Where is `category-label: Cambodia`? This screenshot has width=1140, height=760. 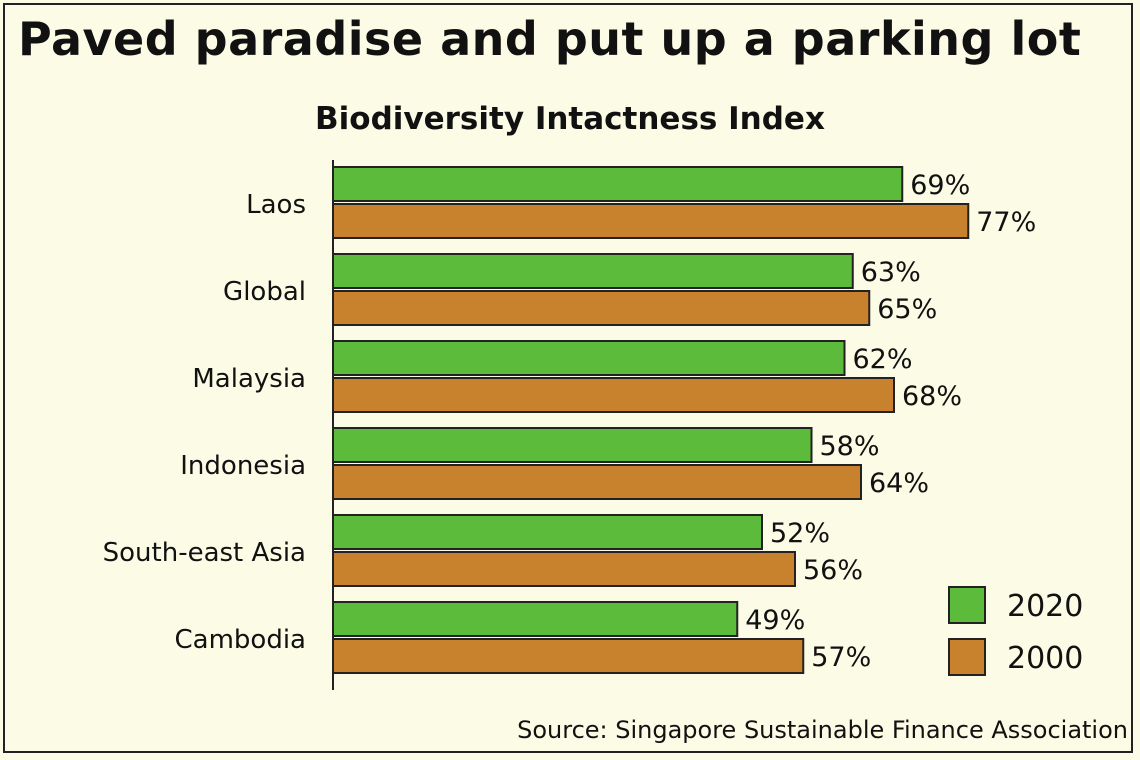 category-label: Cambodia is located at coordinates (241, 640).